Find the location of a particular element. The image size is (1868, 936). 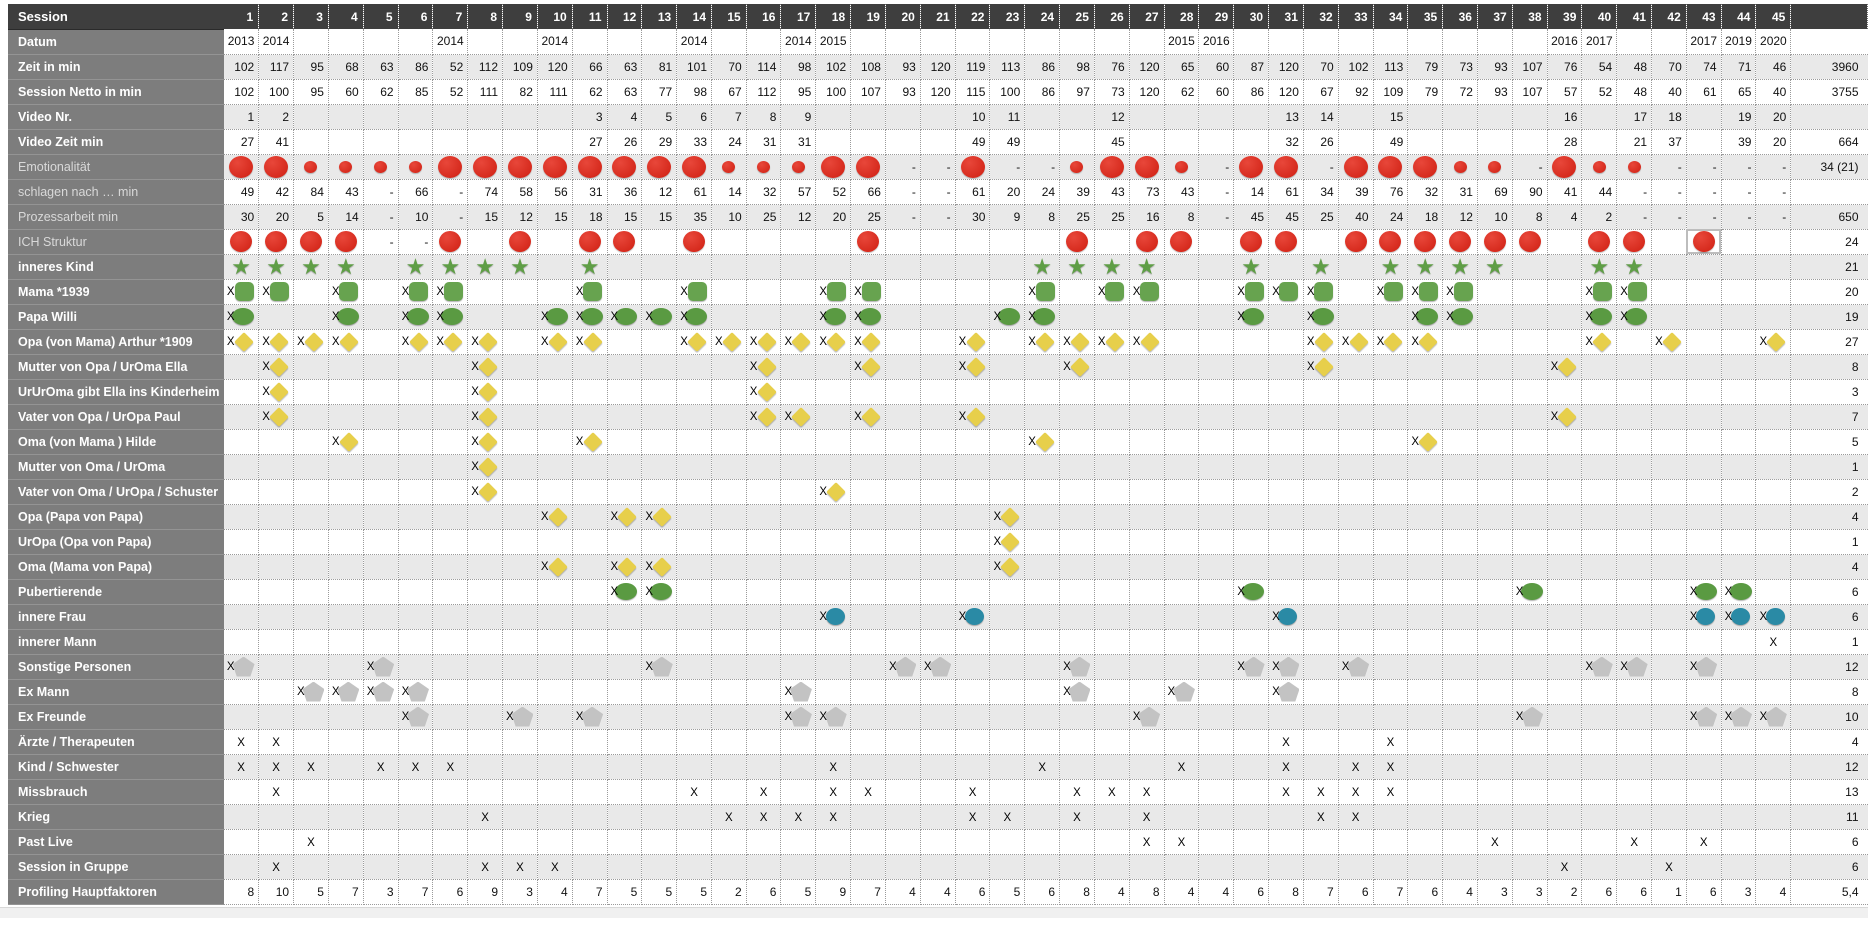

cell-schlagen-nach-min-19: 66 is located at coordinates (868, 192).